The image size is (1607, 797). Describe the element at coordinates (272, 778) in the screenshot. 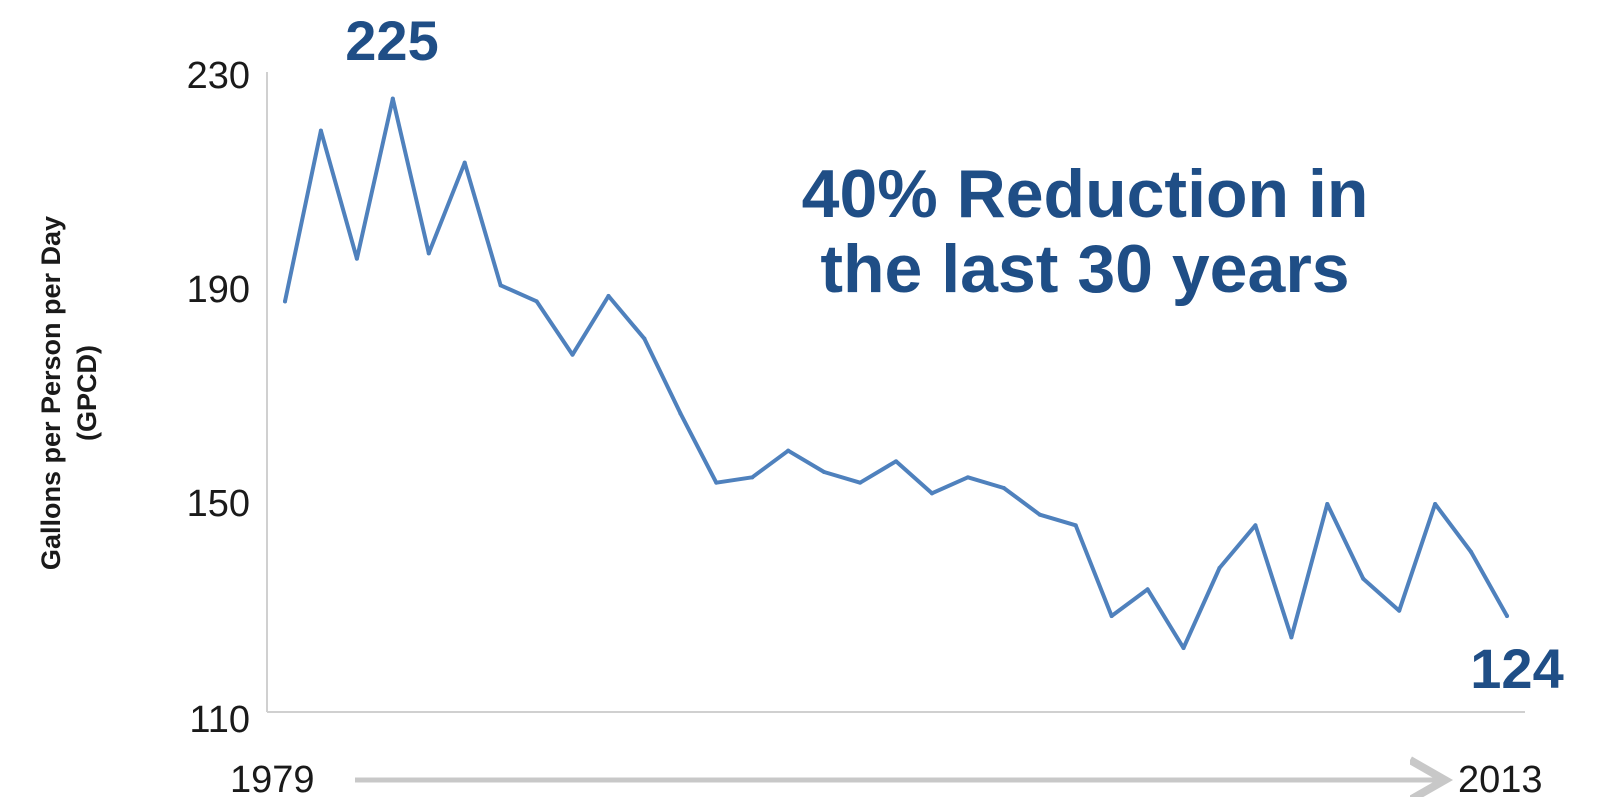

I see `x-start-label: 1979` at that location.